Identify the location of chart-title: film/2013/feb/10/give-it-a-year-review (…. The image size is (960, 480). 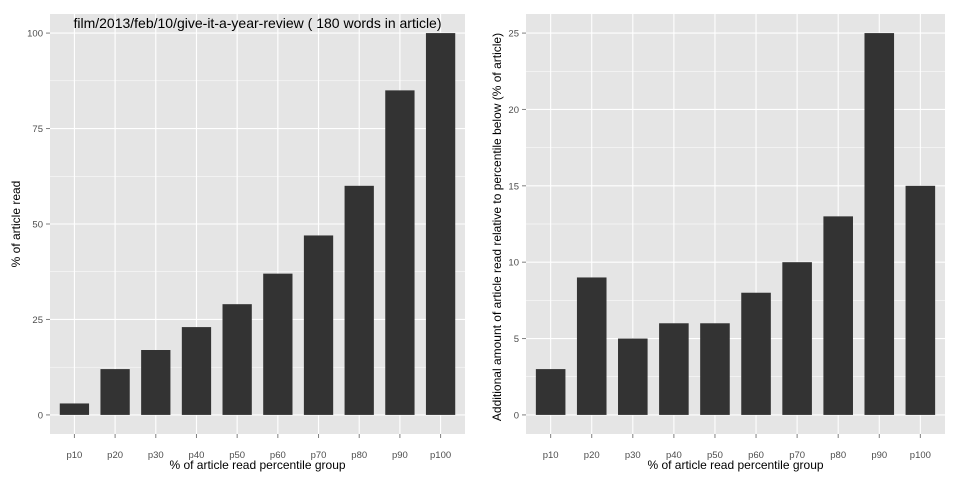
(257, 23).